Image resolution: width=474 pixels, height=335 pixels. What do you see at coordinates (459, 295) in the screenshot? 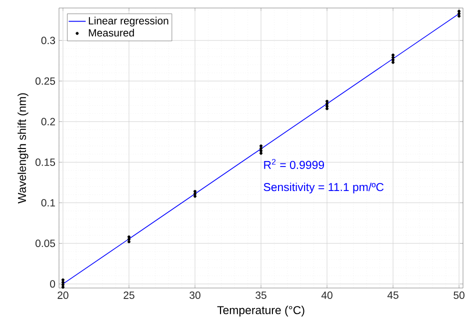
I see `x-tick-label: 50` at bounding box center [459, 295].